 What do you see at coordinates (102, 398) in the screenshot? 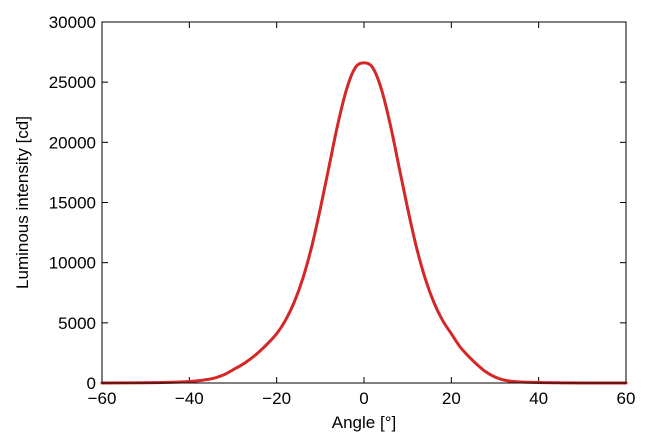
I see `x-tick-label: −60` at bounding box center [102, 398].